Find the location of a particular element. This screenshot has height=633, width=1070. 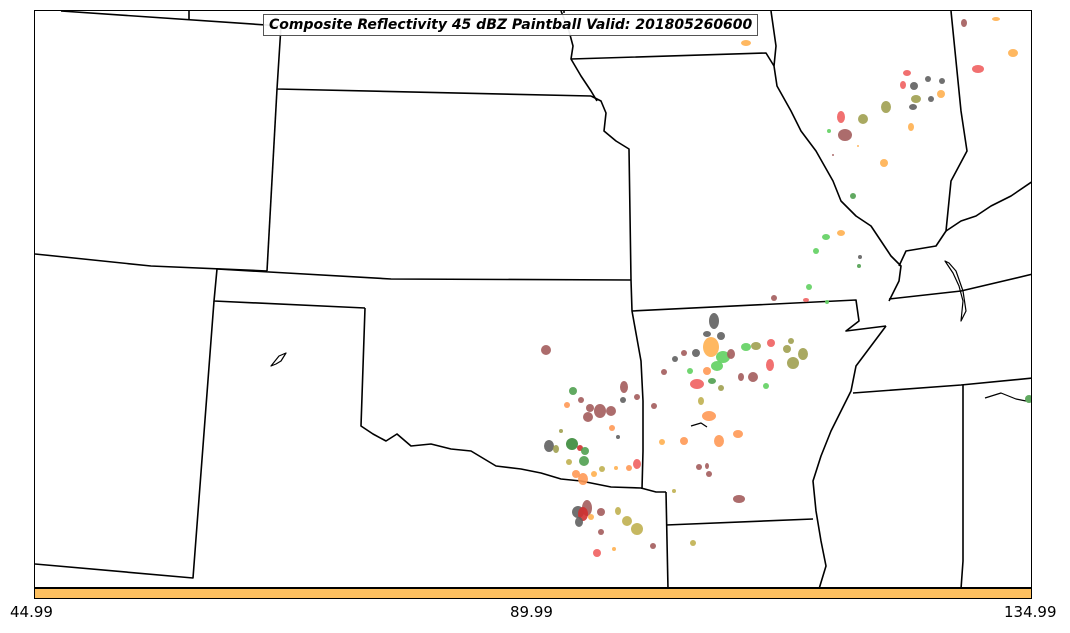

border-ky-tn is located at coordinates (959, 286).